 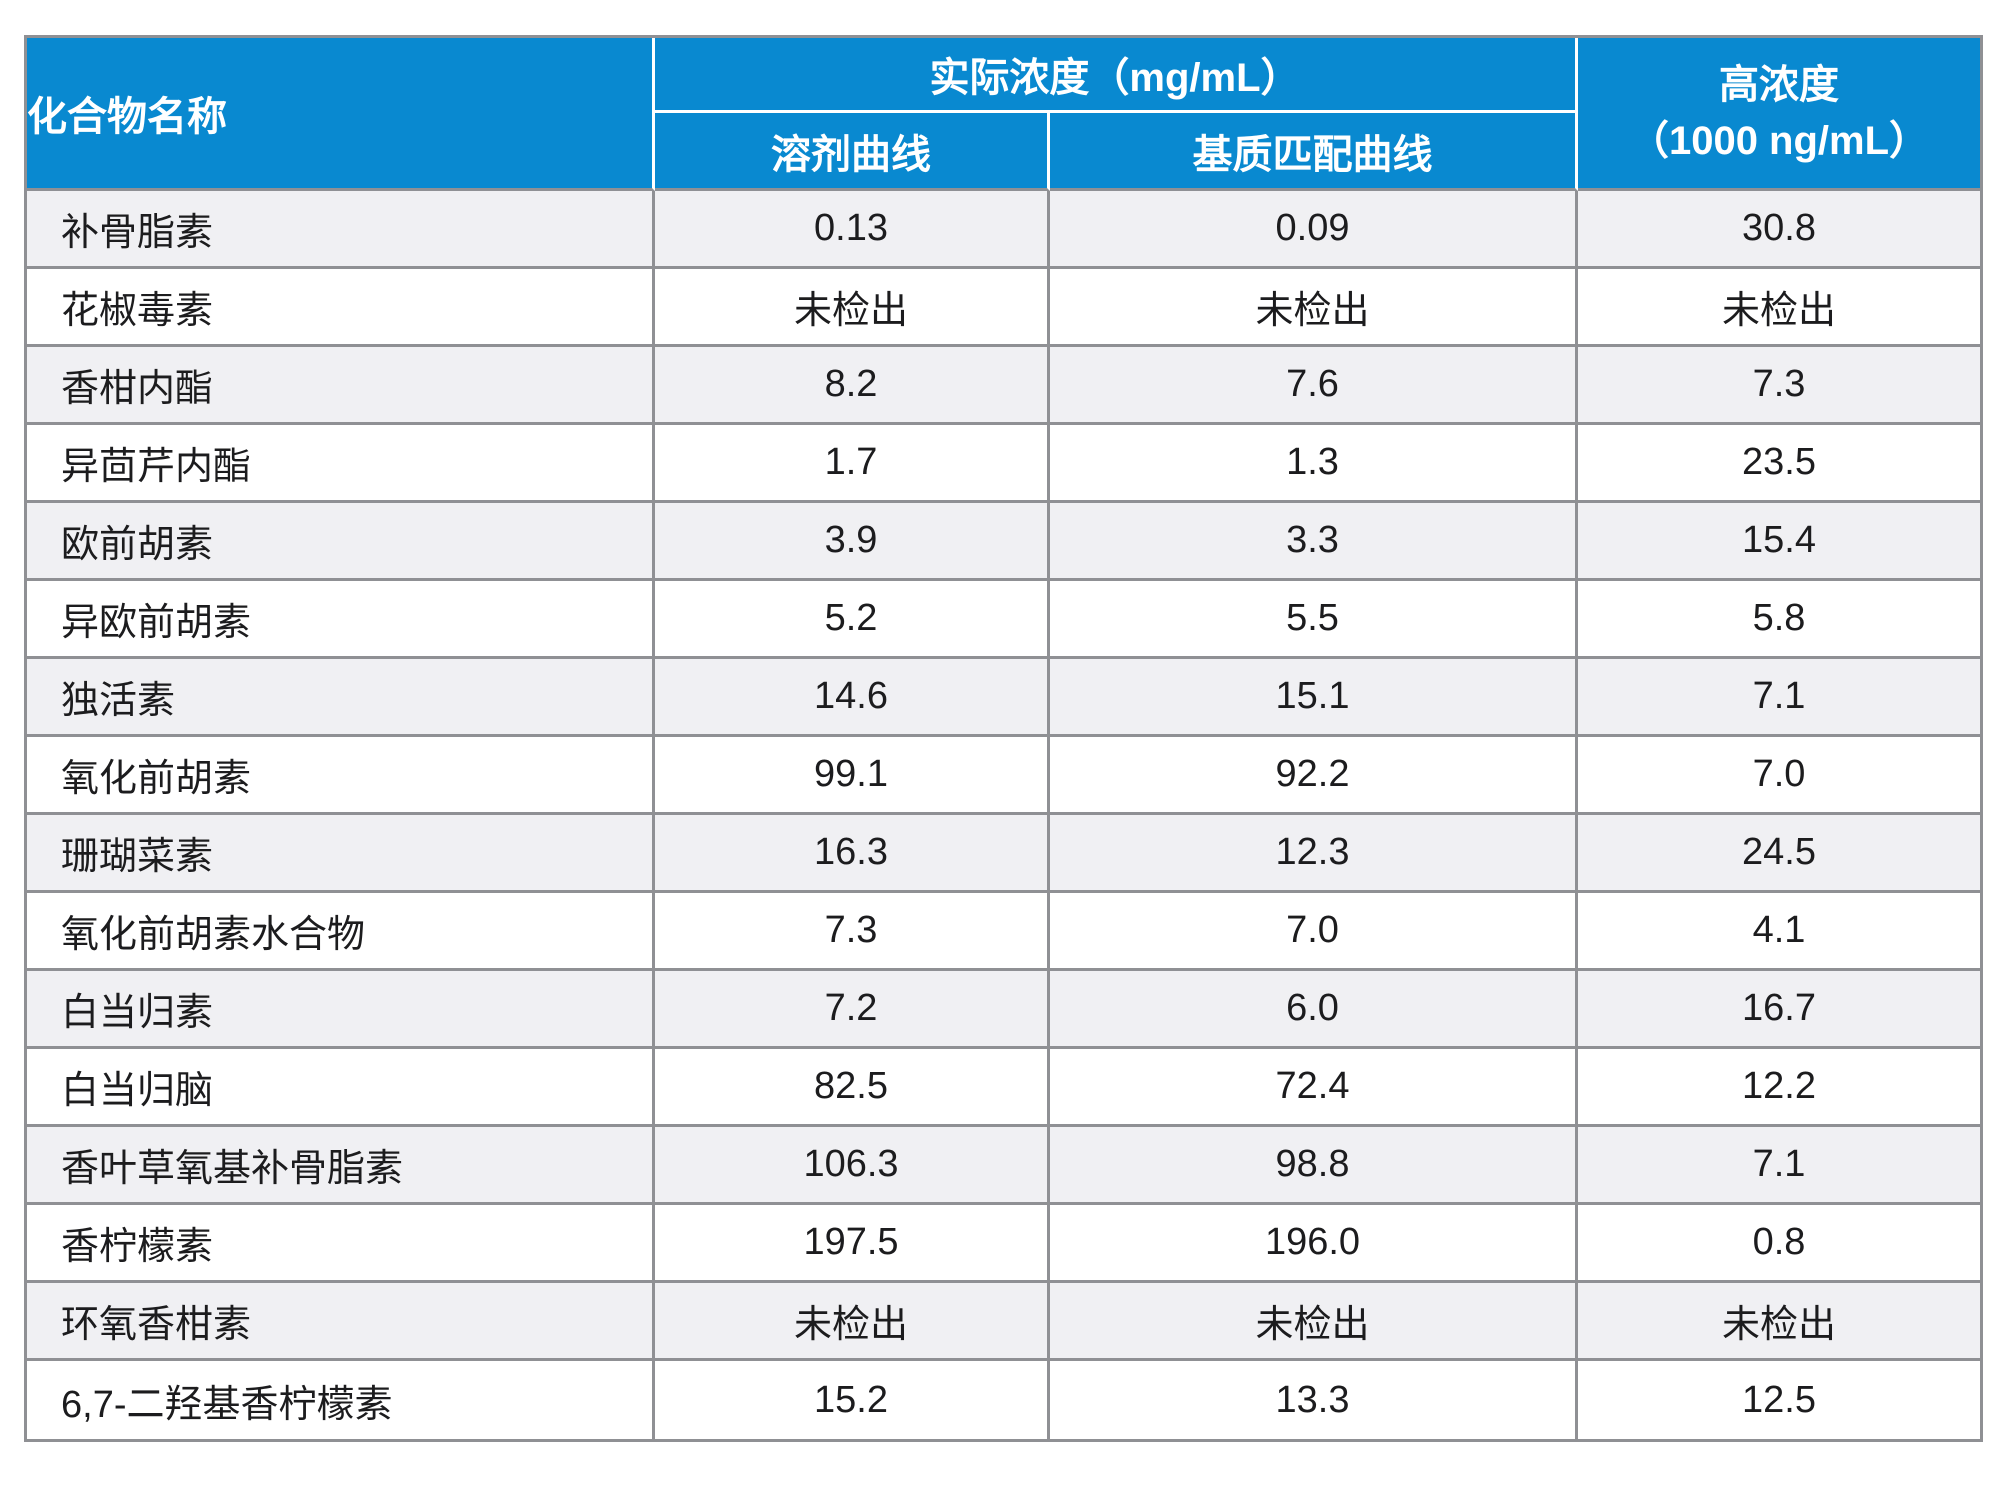 What do you see at coordinates (341, 1166) in the screenshot?
I see `compound-name-cell: 香叶草氧基补骨脂素` at bounding box center [341, 1166].